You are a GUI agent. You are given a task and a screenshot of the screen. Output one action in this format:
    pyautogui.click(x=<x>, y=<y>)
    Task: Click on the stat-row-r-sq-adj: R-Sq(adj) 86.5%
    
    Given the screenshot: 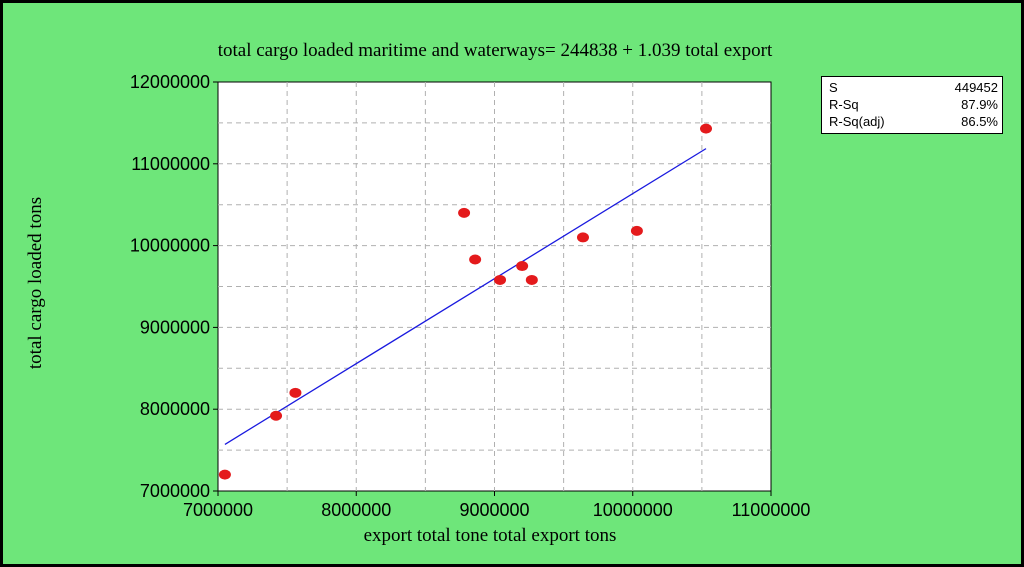 What is the action you would take?
    pyautogui.click(x=913, y=121)
    